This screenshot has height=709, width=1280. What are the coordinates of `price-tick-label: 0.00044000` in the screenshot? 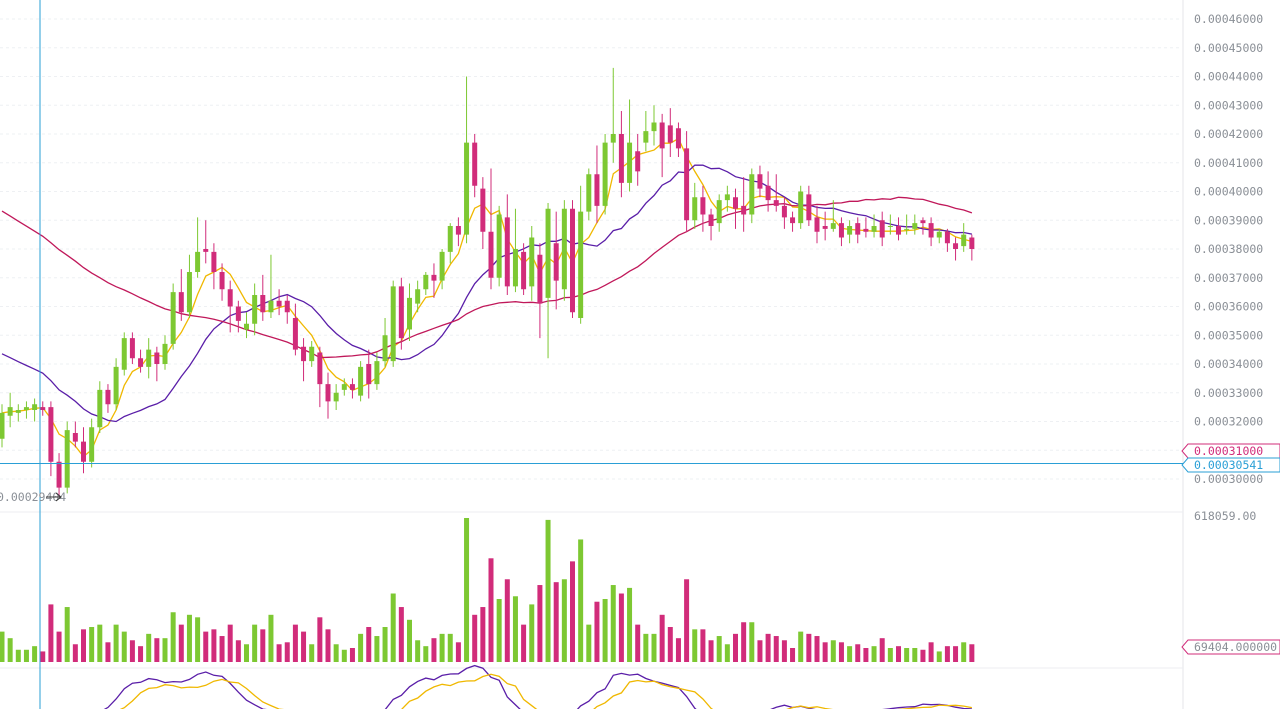 It's located at (1228, 77).